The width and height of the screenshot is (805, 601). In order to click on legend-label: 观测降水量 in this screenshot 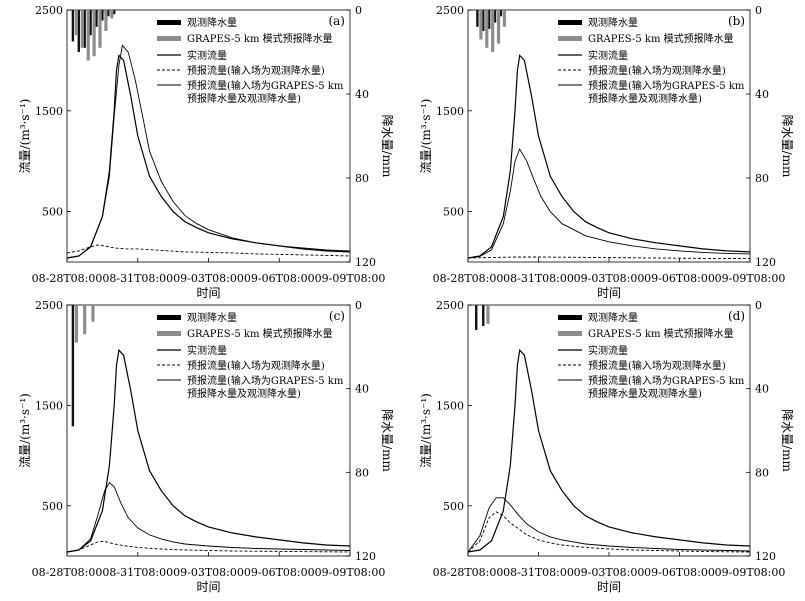, I will do `click(613, 317)`.